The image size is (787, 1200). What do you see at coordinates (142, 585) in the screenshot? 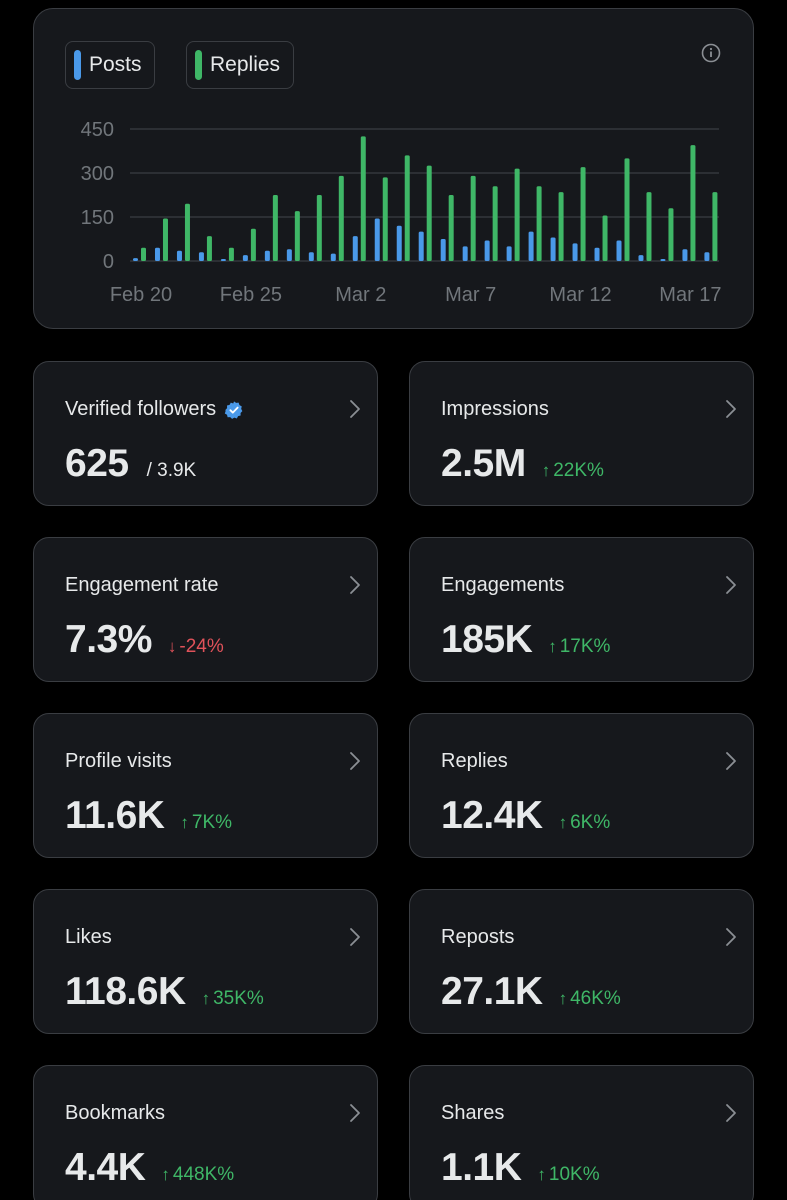
I see `stat-label-text: Engagement rate` at bounding box center [142, 585].